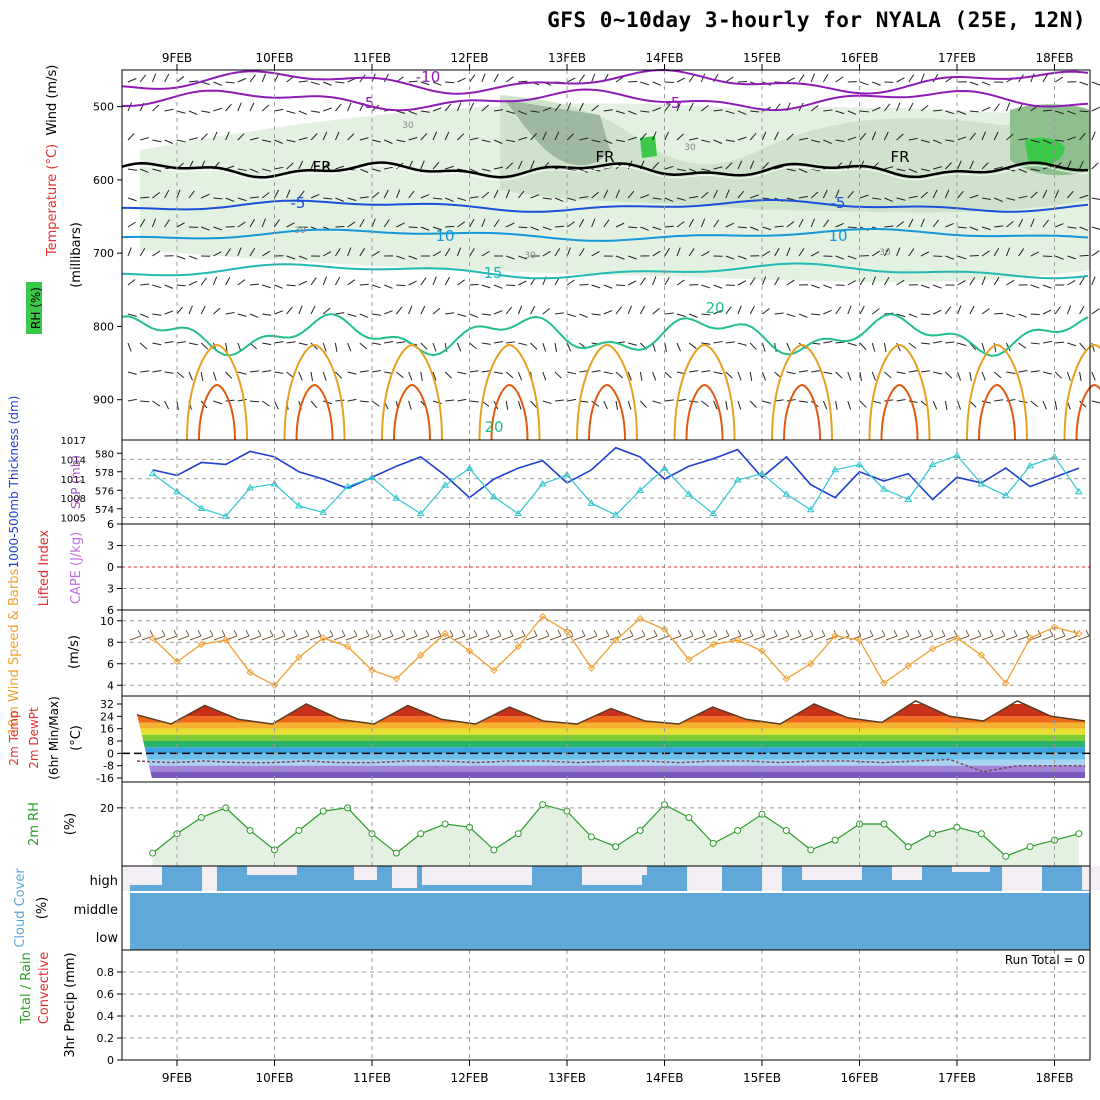 The height and width of the screenshot is (1100, 1100). What do you see at coordinates (103, 180) in the screenshot?
I see `pressure-tick-label: 600` at bounding box center [103, 180].